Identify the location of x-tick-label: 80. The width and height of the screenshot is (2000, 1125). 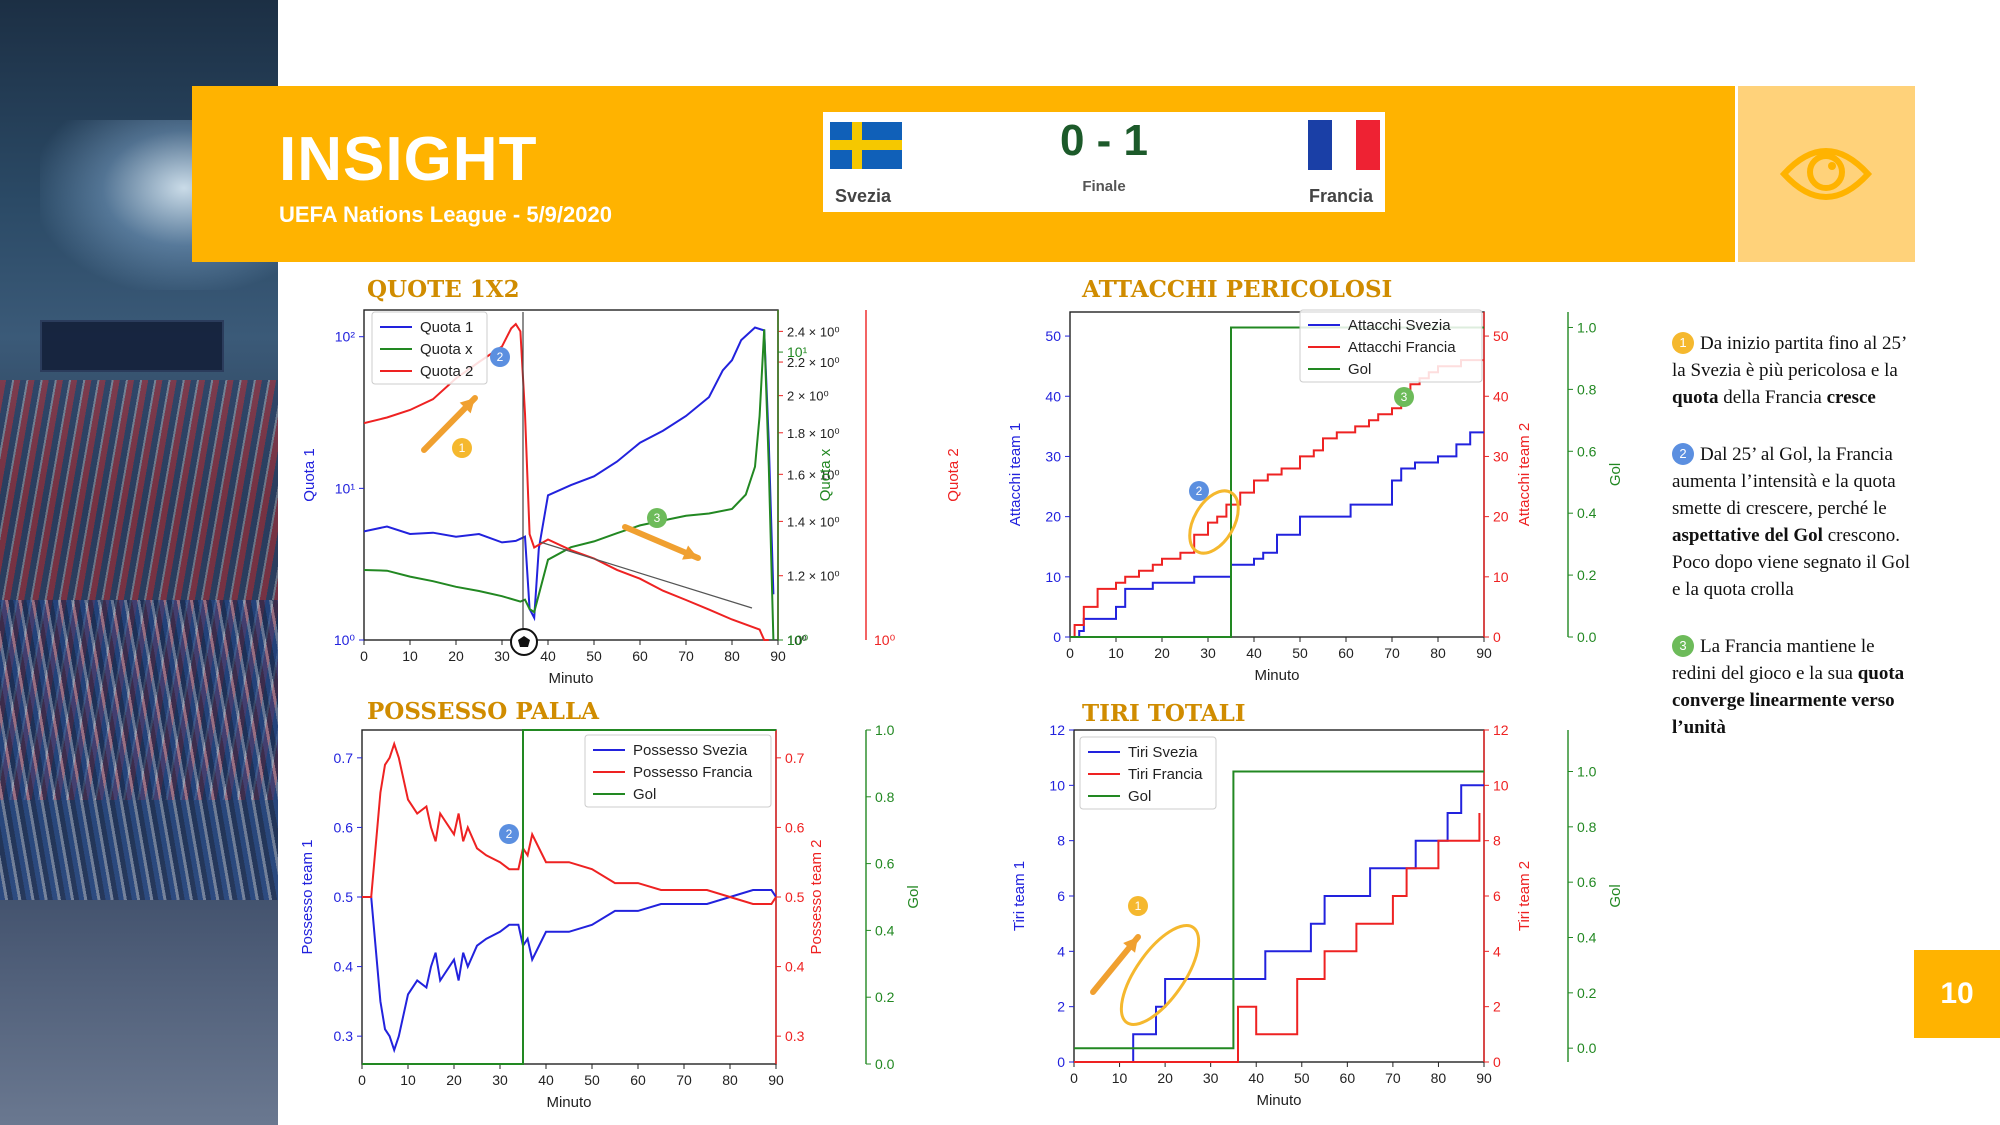
(730, 1080).